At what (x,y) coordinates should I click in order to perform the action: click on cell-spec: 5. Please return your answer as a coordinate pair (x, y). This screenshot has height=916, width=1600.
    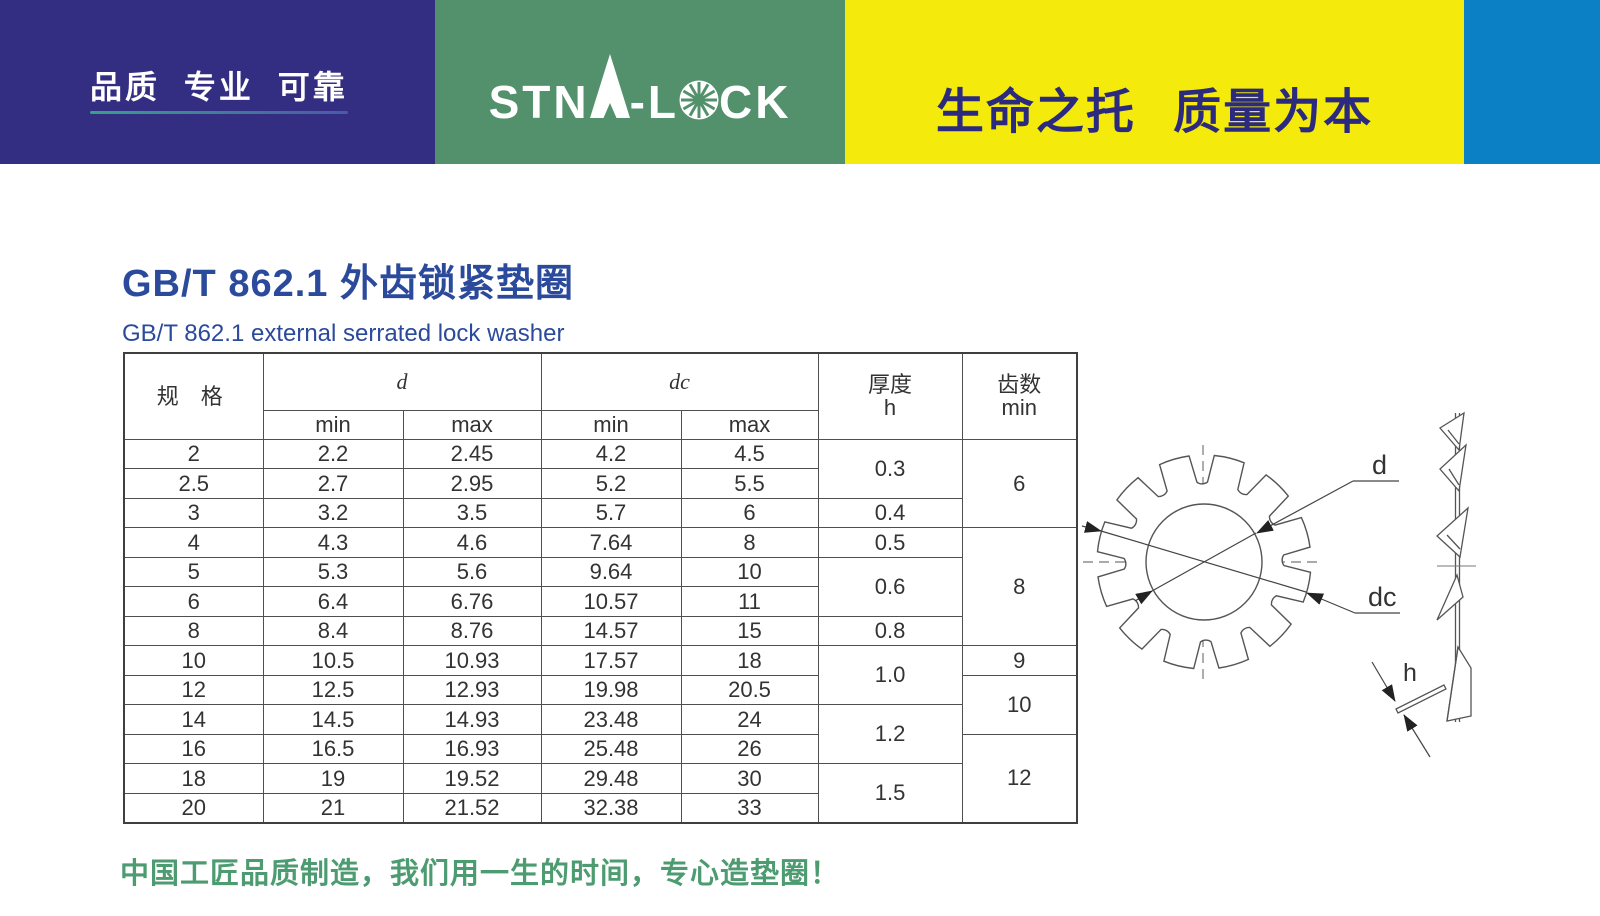
    Looking at the image, I should click on (193, 571).